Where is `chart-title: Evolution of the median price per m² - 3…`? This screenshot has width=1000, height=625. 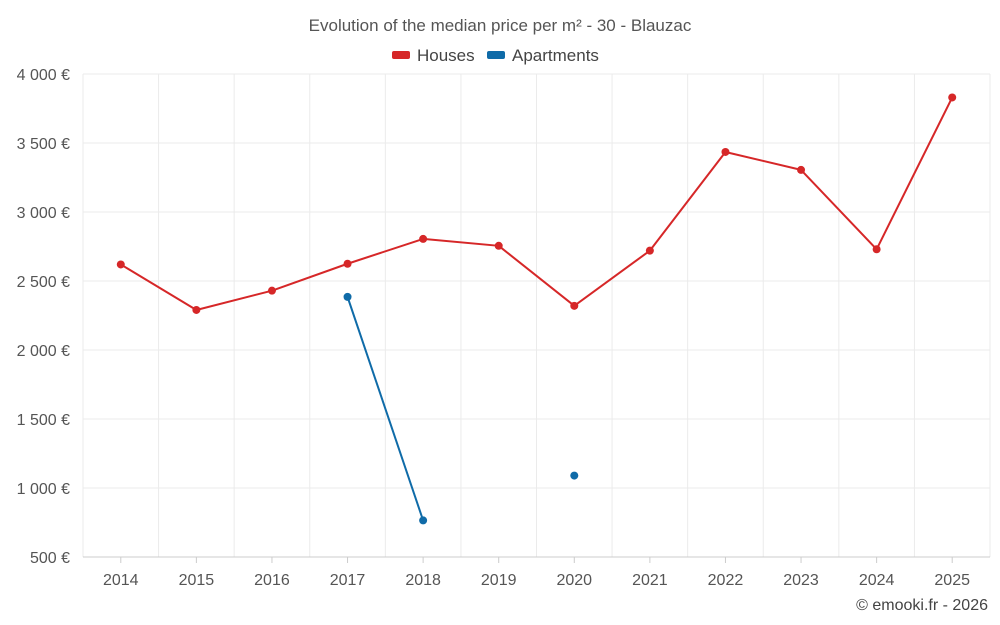 chart-title: Evolution of the median price per m² - 3… is located at coordinates (500, 25).